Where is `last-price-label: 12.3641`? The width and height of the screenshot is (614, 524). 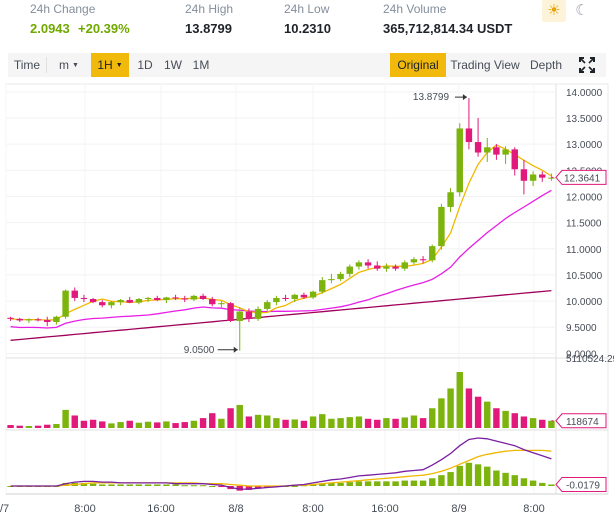
last-price-label: 12.3641 is located at coordinates (582, 178).